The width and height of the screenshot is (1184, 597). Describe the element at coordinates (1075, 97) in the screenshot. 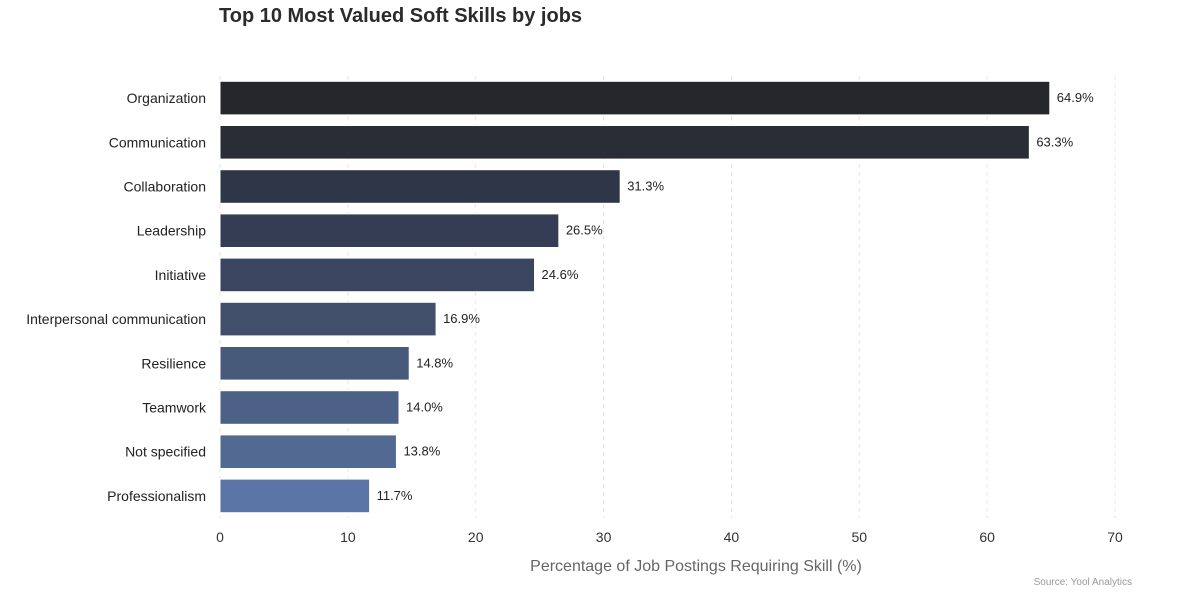

I see `value-label-0: 64.9%` at that location.